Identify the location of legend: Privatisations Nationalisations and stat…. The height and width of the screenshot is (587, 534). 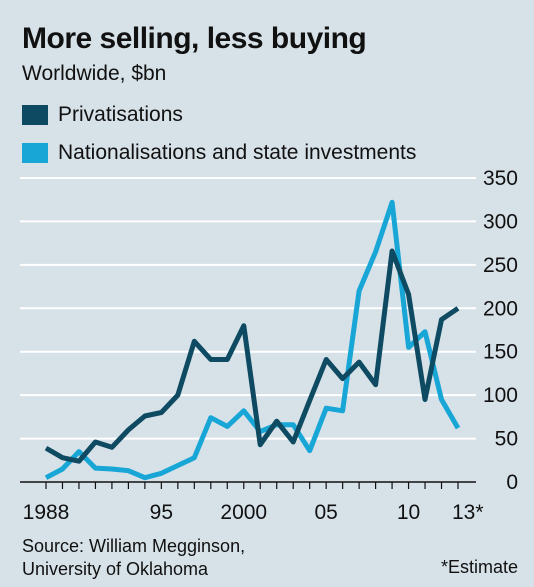
(219, 134).